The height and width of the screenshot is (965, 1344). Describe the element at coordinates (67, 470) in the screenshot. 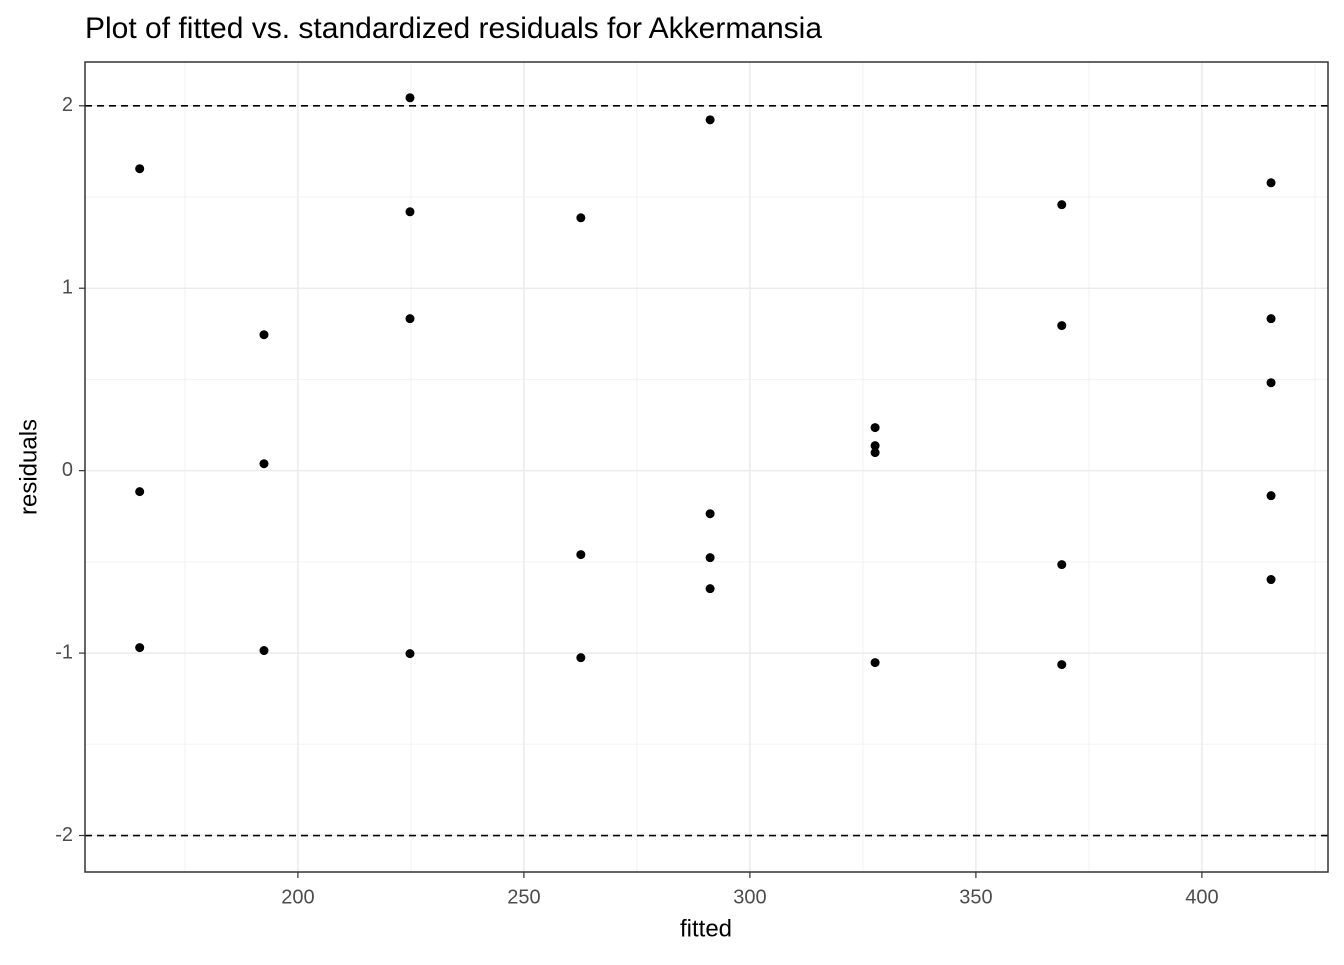

I see `y-tick-label: 0` at that location.